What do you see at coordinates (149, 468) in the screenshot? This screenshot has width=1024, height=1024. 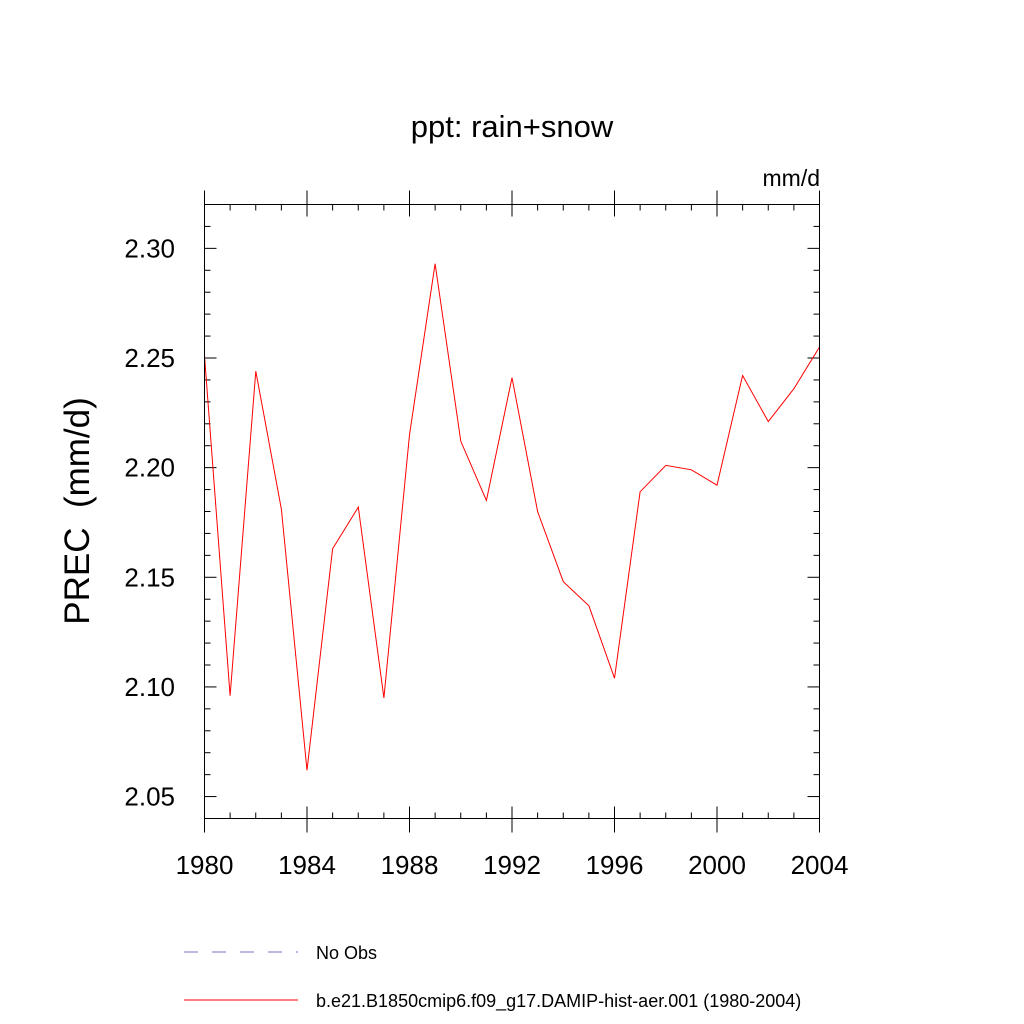 I see `y-tick-label: 2.20` at bounding box center [149, 468].